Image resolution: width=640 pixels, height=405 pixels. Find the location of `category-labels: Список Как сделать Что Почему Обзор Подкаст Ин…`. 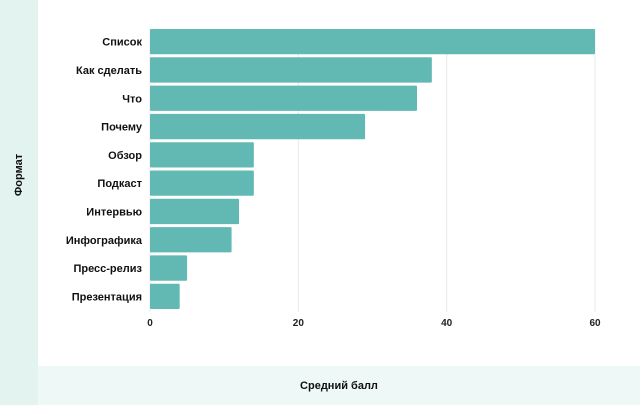

category-labels: Список Как сделать Что Почему Обзор Подкаст Ин… is located at coordinates (104, 170).